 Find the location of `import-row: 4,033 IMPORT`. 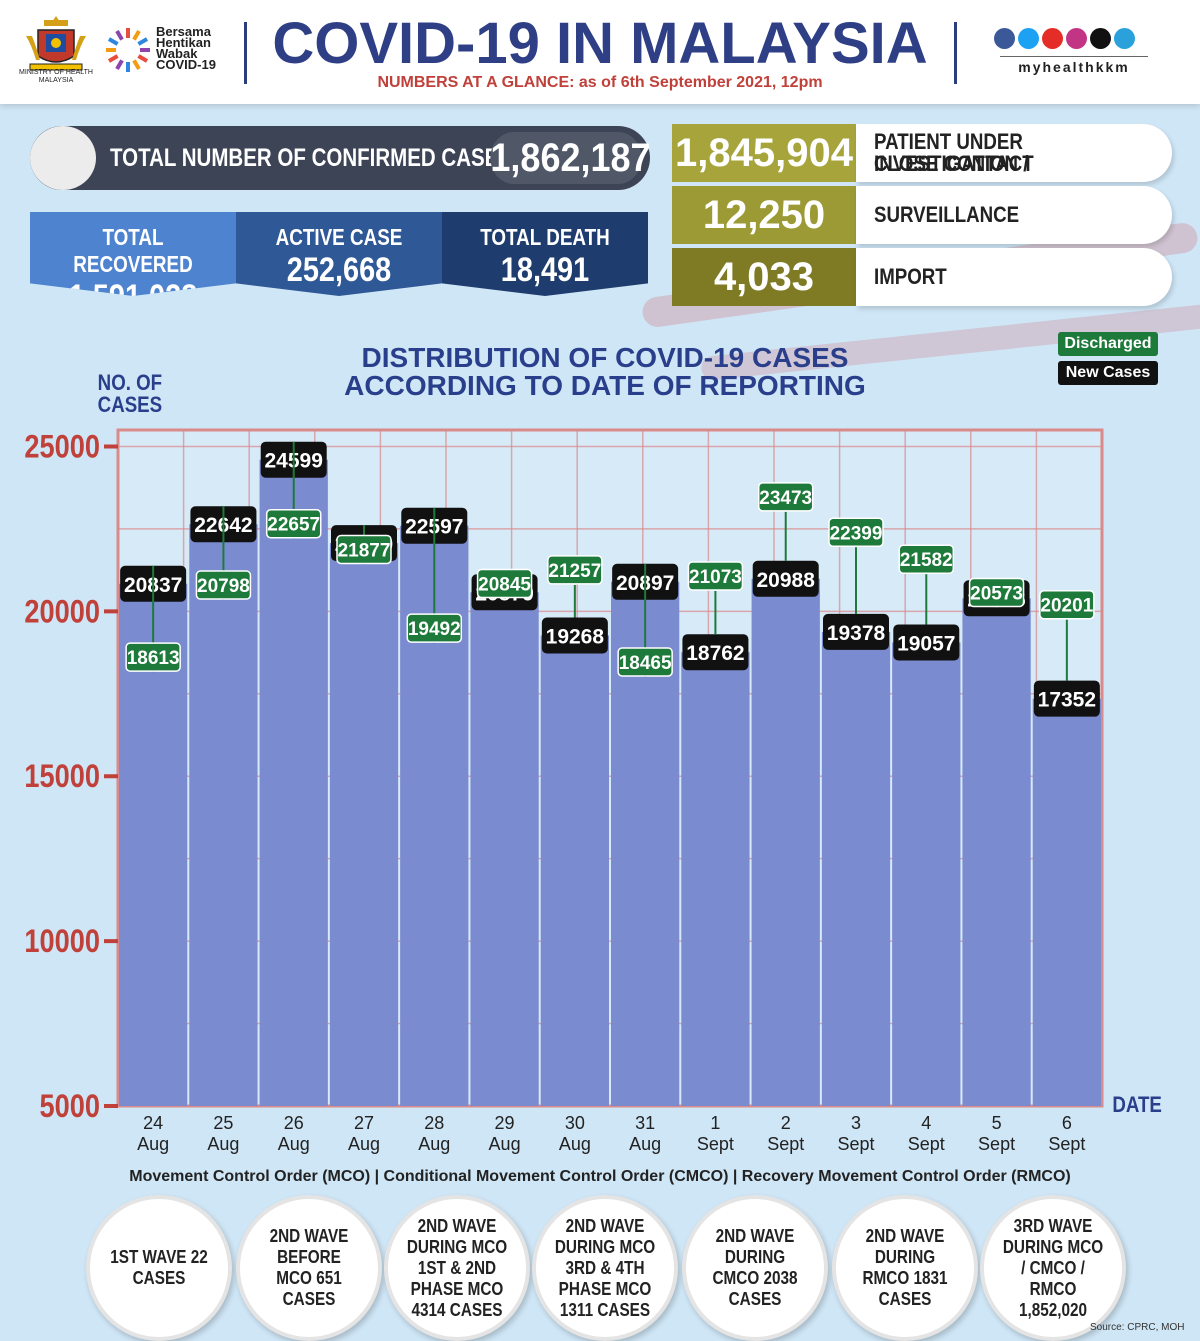

import-row: 4,033 IMPORT is located at coordinates (922, 277).